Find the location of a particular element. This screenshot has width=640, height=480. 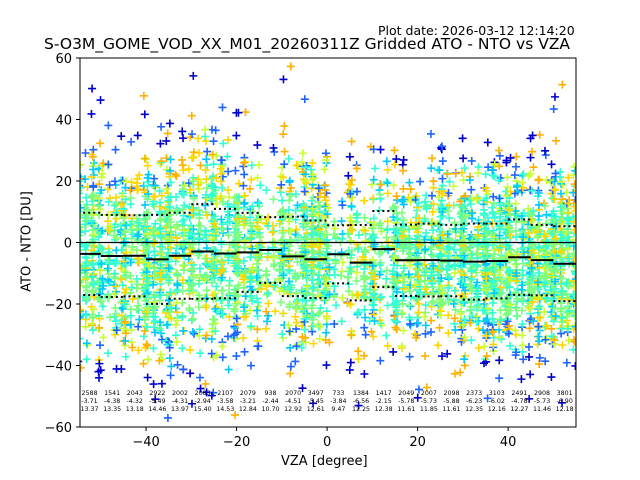

x-tick-label: 0 is located at coordinates (327, 442).